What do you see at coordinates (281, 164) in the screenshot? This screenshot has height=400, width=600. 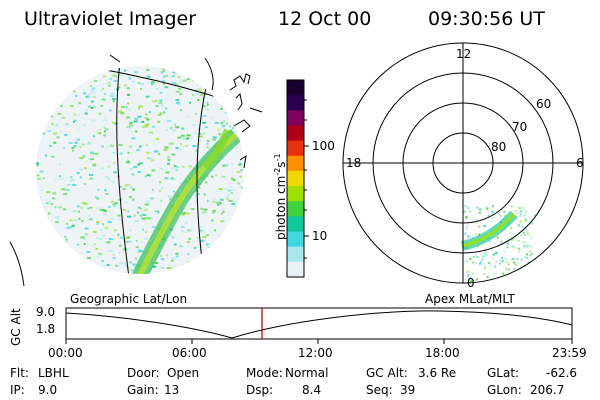 I see `unit-s: s` at bounding box center [281, 164].